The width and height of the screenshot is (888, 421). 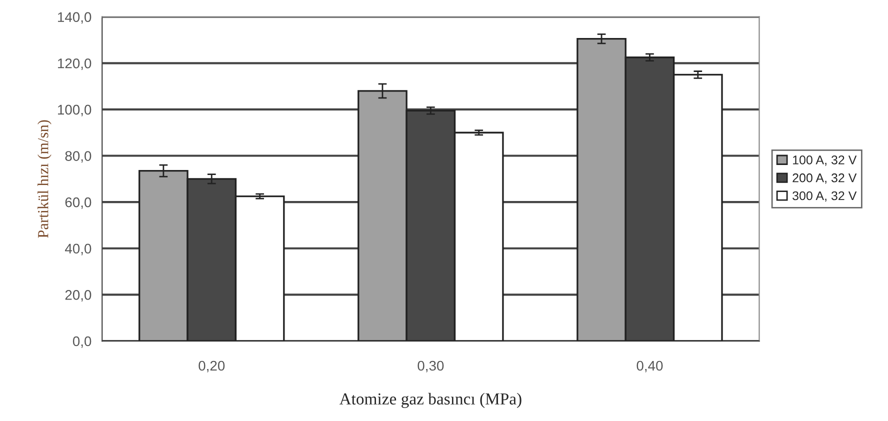 I want to click on legend-label: 200 A, 32 V, so click(x=824, y=178).